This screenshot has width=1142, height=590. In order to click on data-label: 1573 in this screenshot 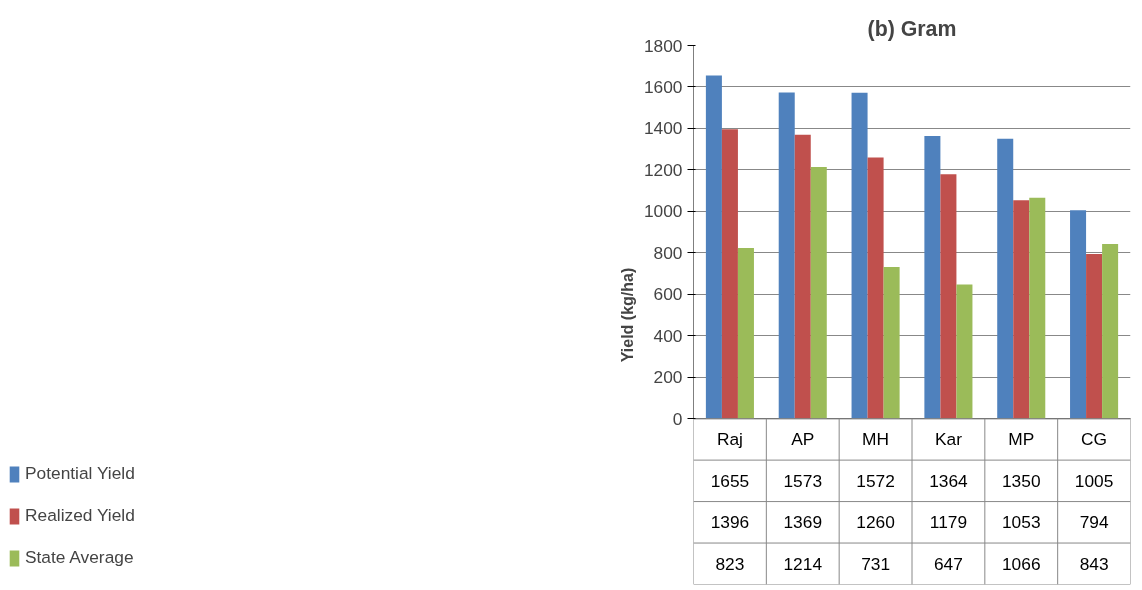, I will do `click(803, 480)`.